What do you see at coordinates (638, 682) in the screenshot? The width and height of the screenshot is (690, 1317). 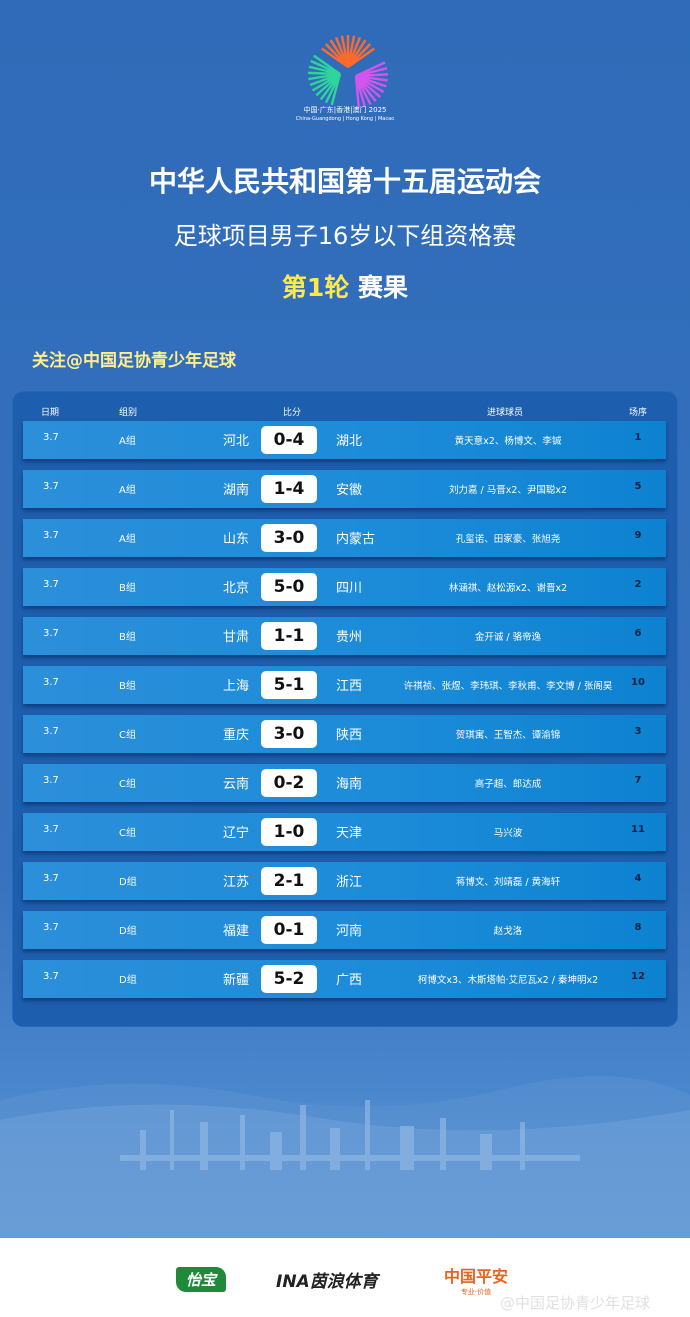 I see `match-number: 10` at bounding box center [638, 682].